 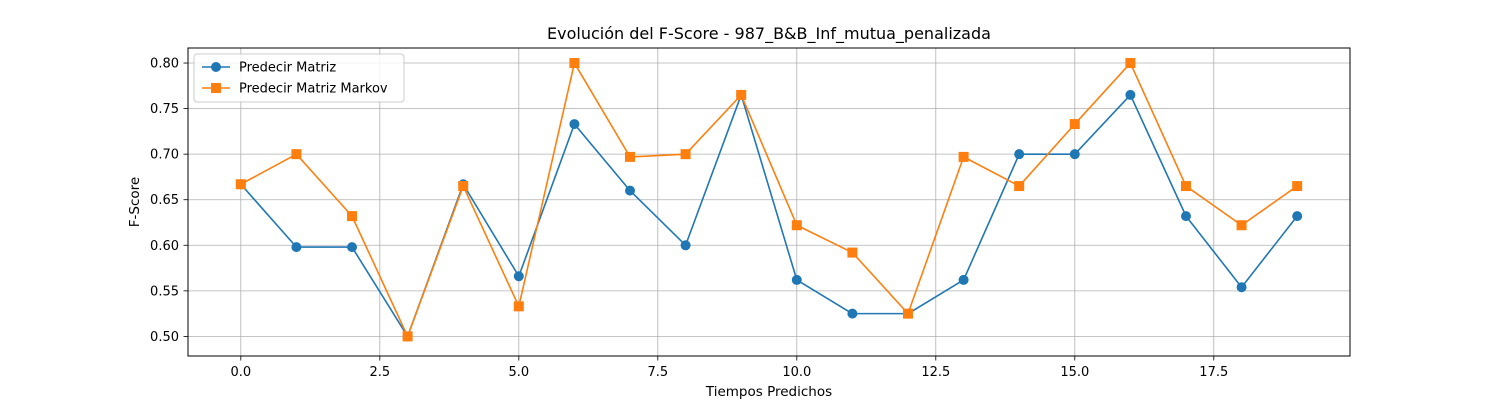 I want to click on y-tick-label: 0.70, so click(x=164, y=155).